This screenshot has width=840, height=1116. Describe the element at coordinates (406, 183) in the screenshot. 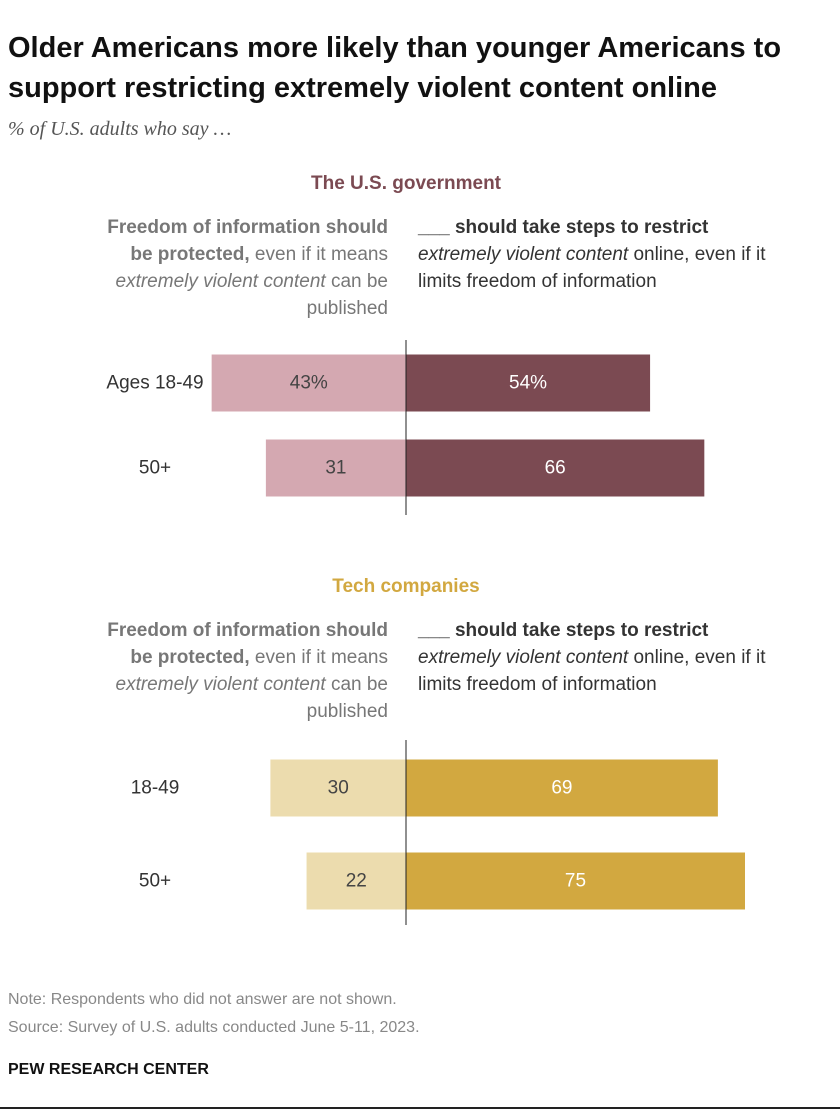

I see `panel-title: The U.S. government` at that location.